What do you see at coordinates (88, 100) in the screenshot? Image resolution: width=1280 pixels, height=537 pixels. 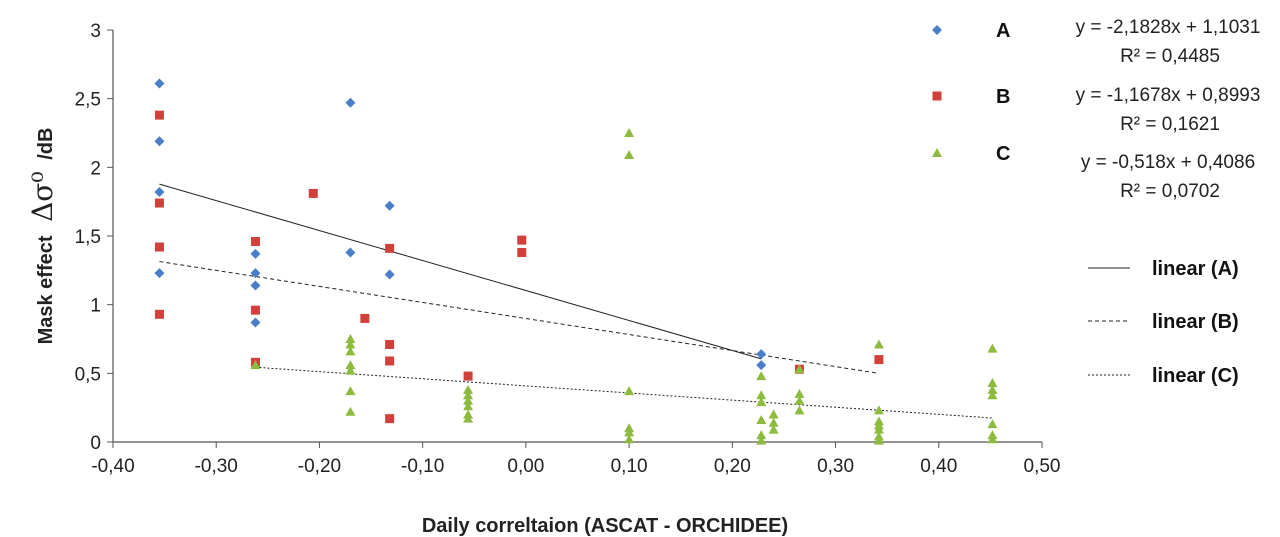 I see `y-tick-label: 2,5` at bounding box center [88, 100].